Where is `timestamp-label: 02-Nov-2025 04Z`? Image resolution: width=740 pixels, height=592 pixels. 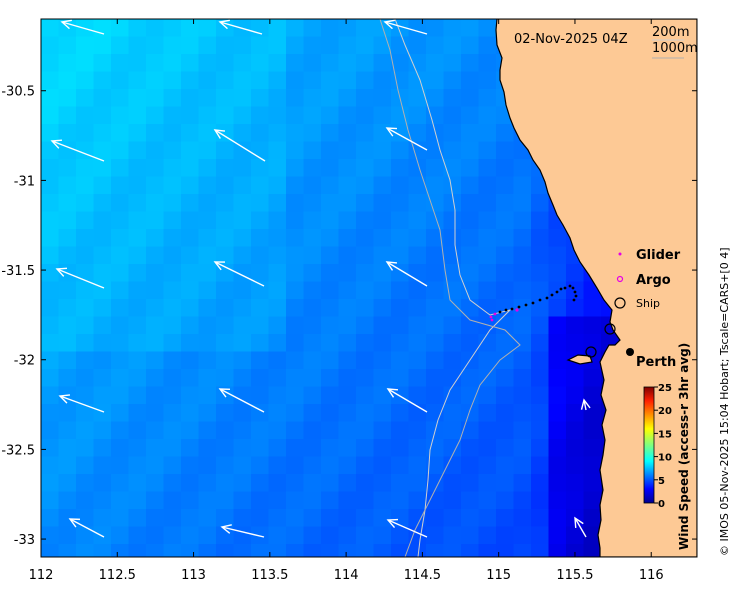
timestamp-label: 02-Nov-2025 04Z is located at coordinates (571, 39).